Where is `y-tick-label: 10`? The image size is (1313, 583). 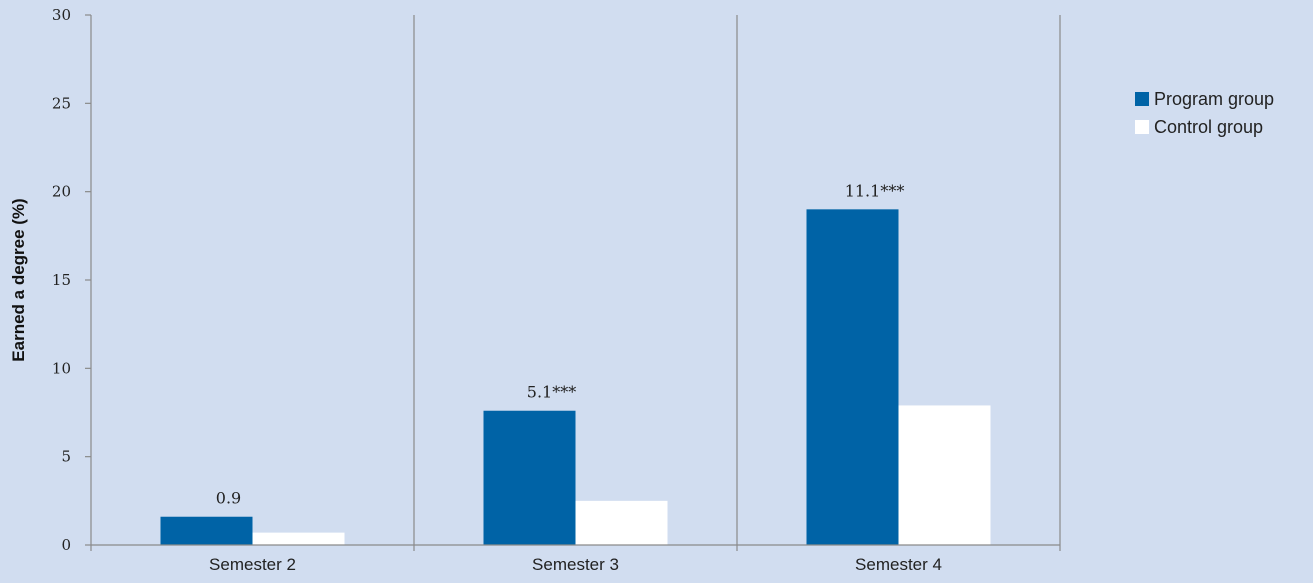
y-tick-label: 10 is located at coordinates (61, 368).